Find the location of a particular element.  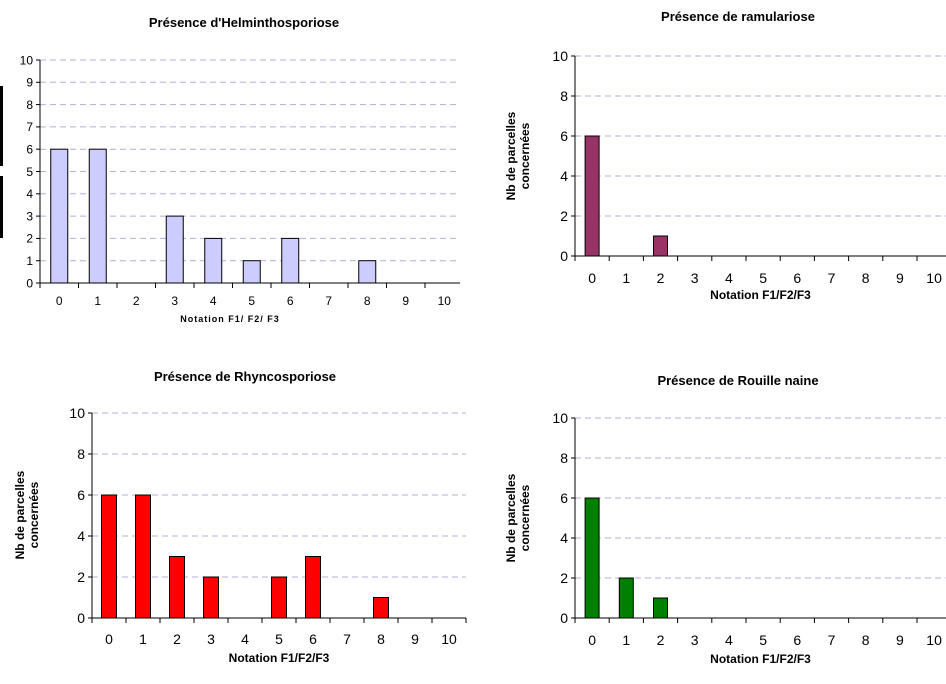

chart-title: Présence de Rouille naine is located at coordinates (737, 380).